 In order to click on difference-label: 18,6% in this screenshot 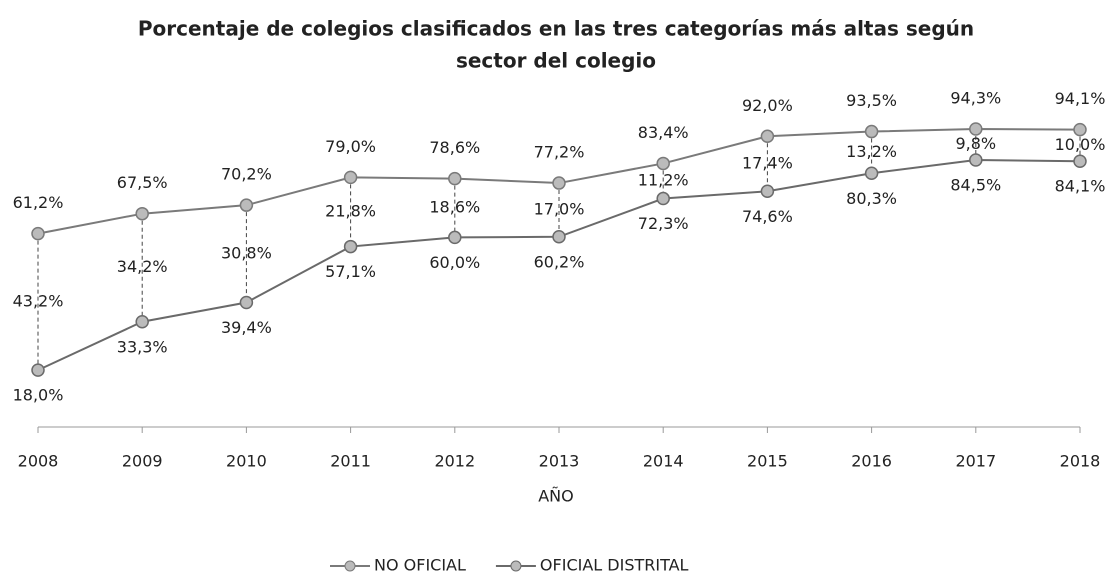, I will do `click(454, 207)`.